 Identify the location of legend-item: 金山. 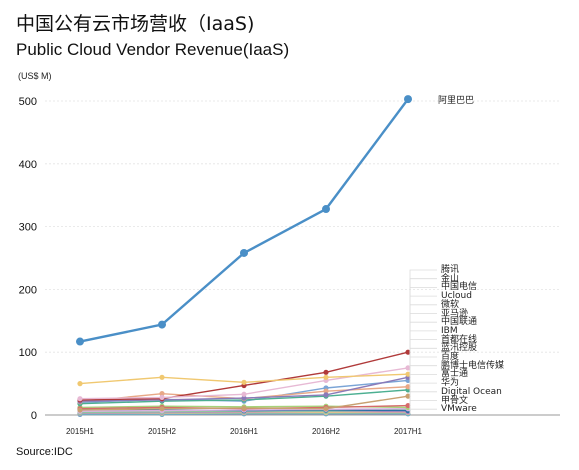
(450, 278).